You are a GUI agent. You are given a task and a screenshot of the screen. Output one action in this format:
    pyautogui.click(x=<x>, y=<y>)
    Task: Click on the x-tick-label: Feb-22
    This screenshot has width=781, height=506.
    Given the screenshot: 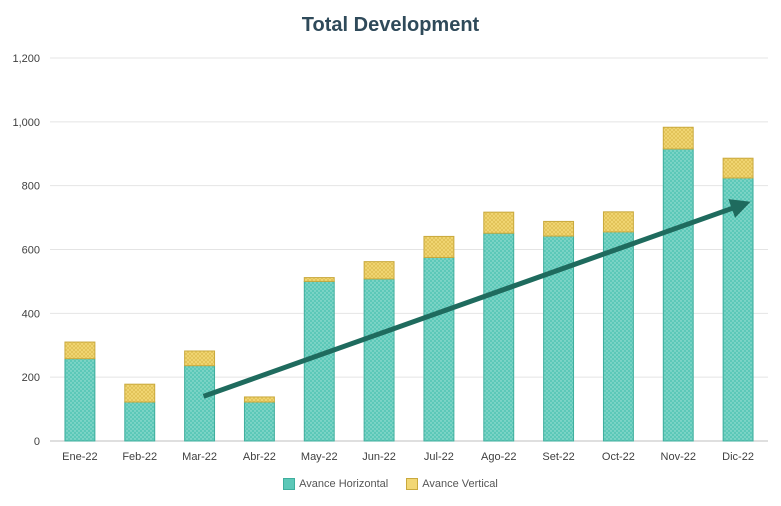 What is the action you would take?
    pyautogui.click(x=139, y=457)
    